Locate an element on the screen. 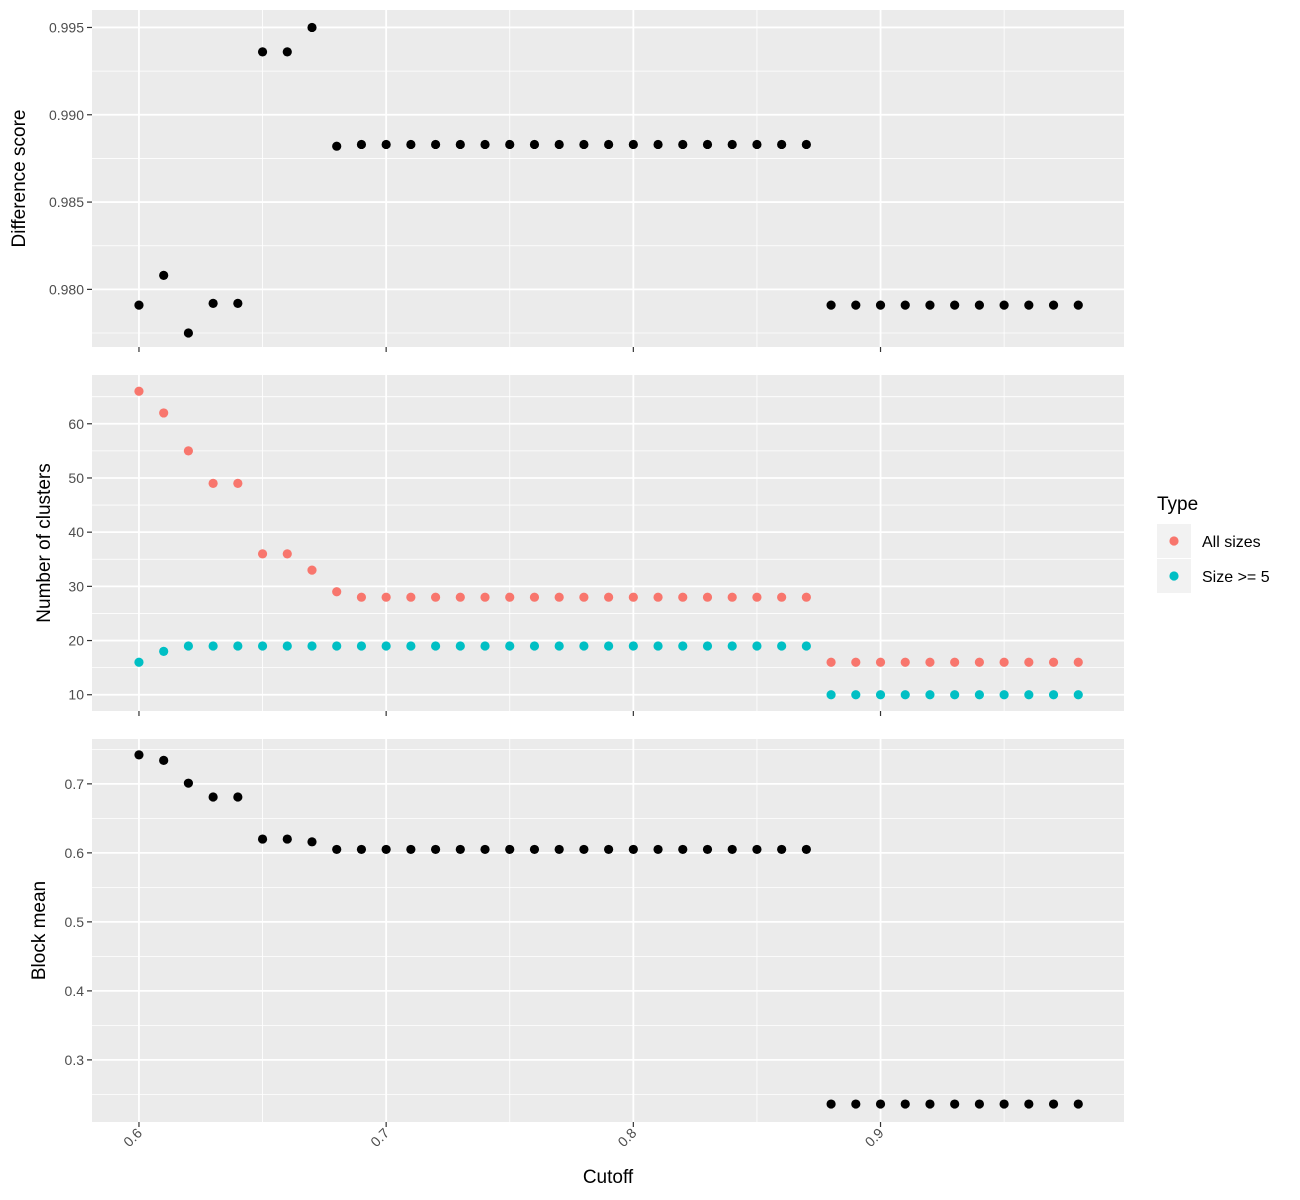  y-tick-label: 0.980 is located at coordinates (66, 289).